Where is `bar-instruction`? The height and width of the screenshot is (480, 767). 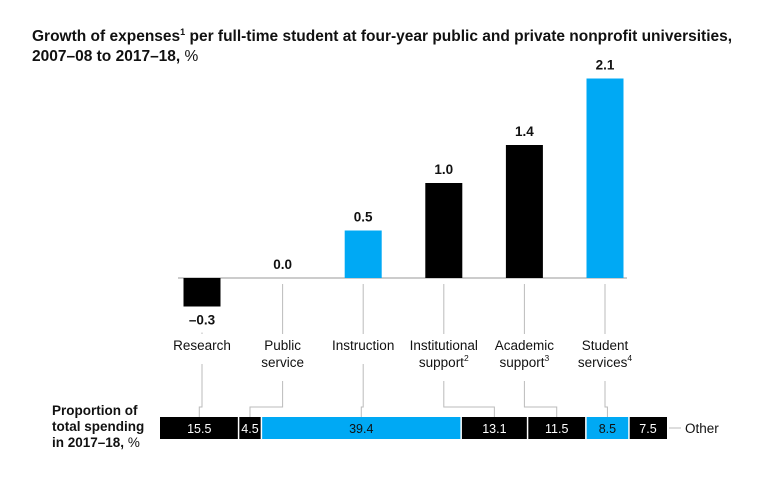 bar-instruction is located at coordinates (363, 254).